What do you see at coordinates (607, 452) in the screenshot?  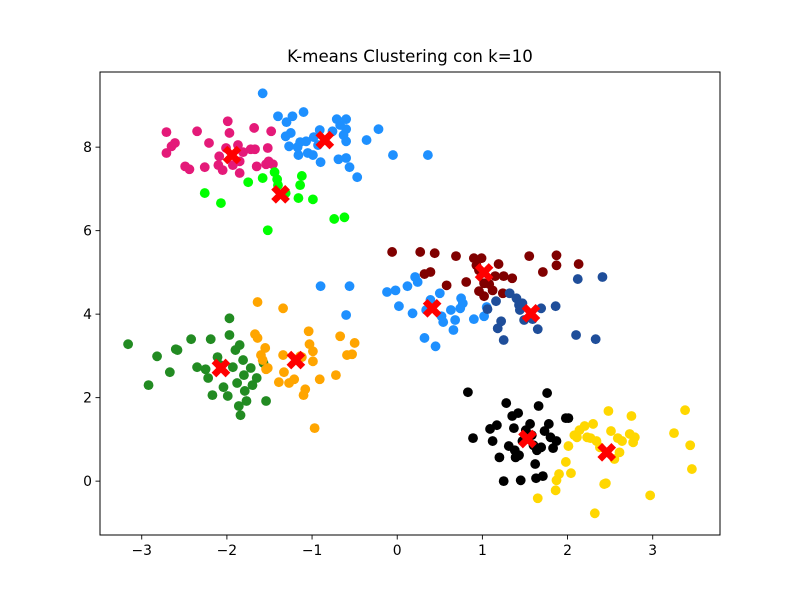 I see `cluster-10-centroid-marker` at bounding box center [607, 452].